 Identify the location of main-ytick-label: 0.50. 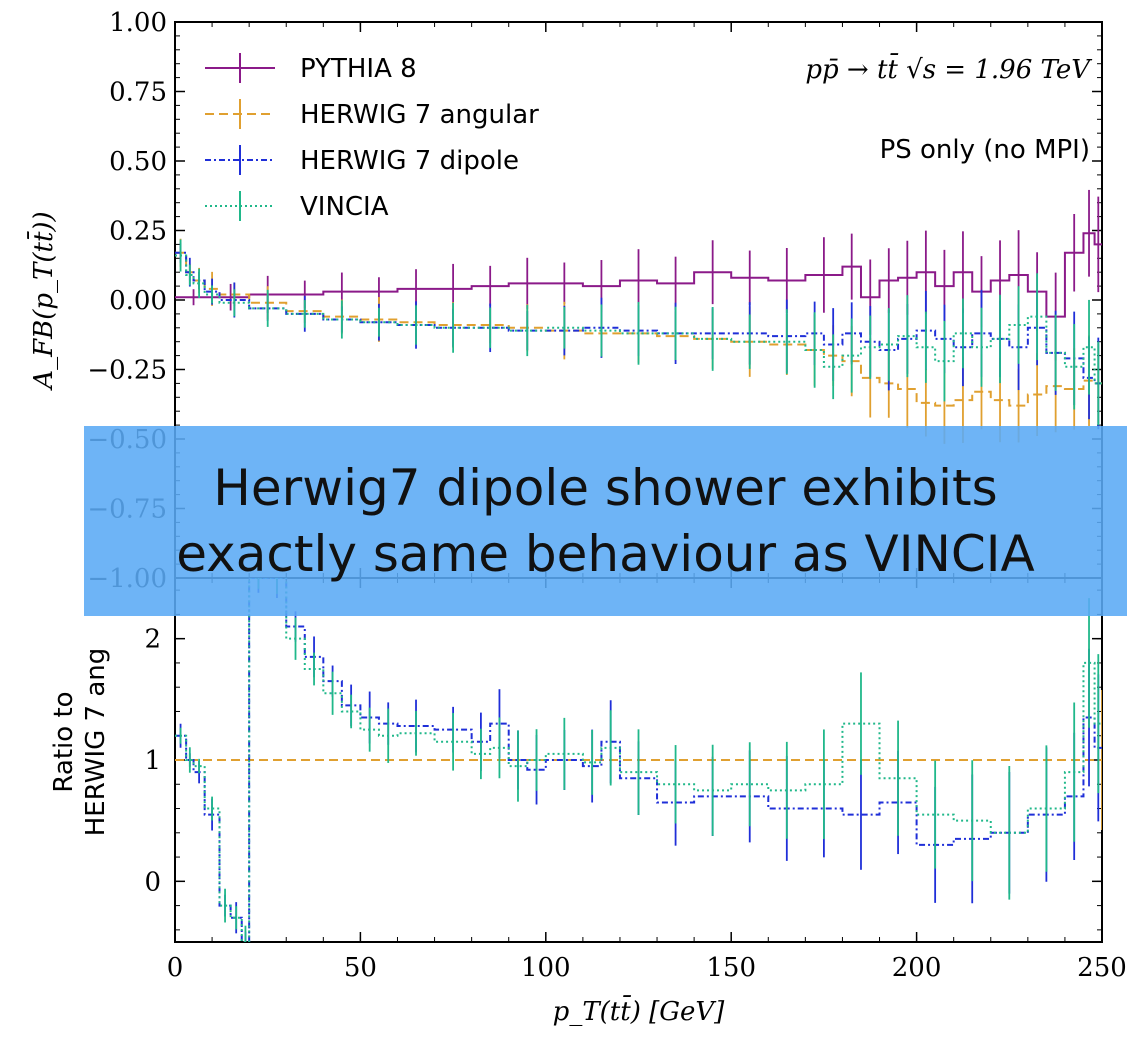
(138, 162).